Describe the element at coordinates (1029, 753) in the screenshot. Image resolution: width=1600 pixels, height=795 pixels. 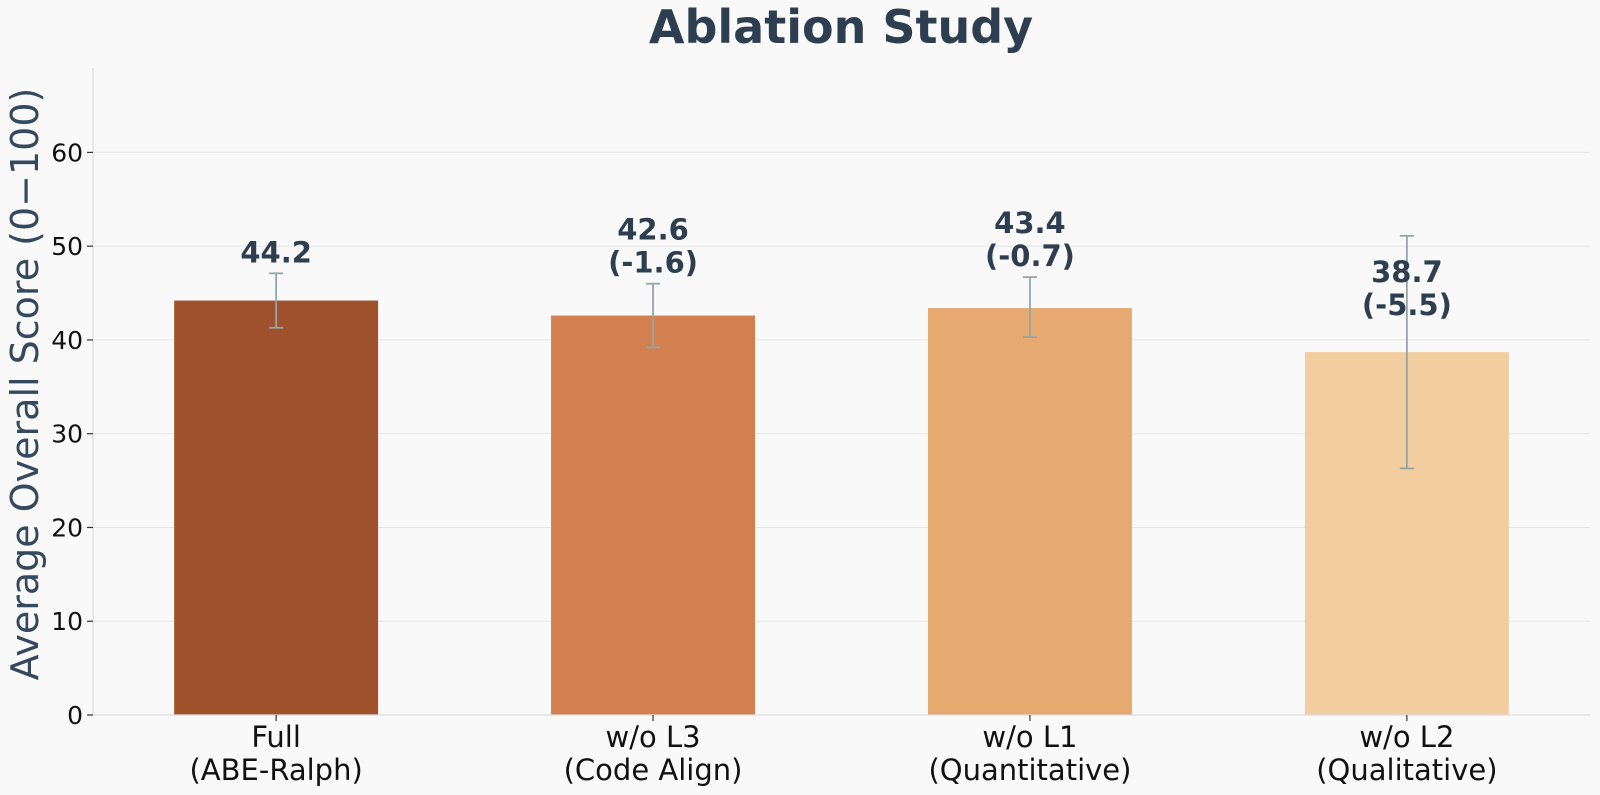
I see `x-tick-label: w/o L1 (Quantitative)` at that location.